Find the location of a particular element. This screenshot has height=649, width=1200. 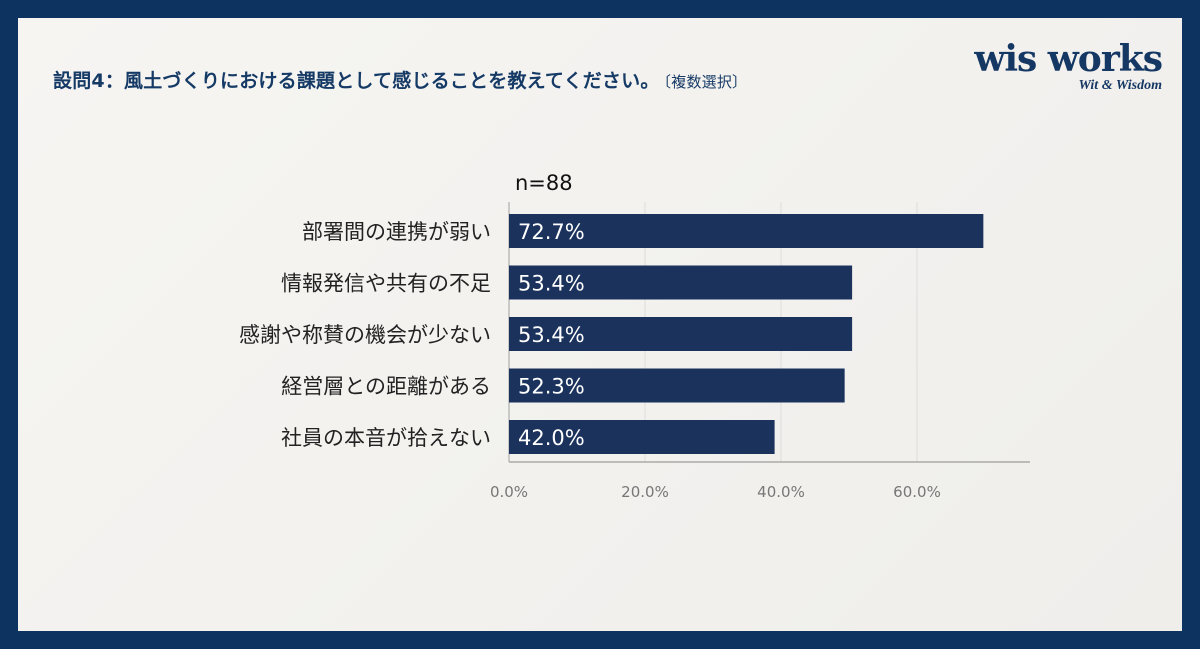

x-tick-label: 40.0% is located at coordinates (781, 492).